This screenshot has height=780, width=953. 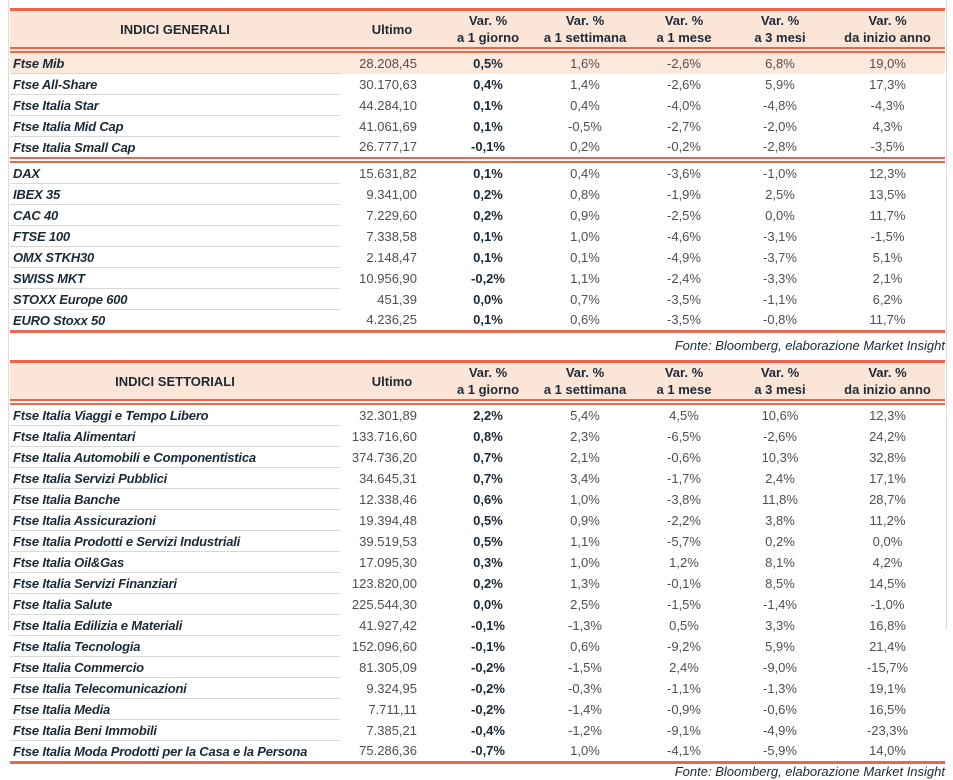 I want to click on var-pct-value: 0,8%, so click(x=488, y=436).